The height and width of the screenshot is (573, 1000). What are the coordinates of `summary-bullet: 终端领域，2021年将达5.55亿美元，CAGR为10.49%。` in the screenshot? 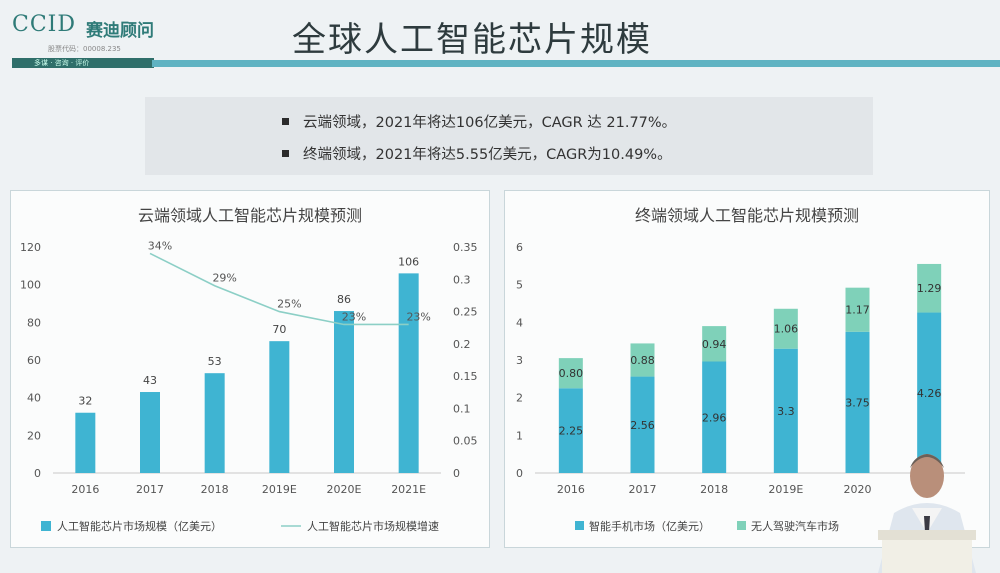 It's located at (477, 153).